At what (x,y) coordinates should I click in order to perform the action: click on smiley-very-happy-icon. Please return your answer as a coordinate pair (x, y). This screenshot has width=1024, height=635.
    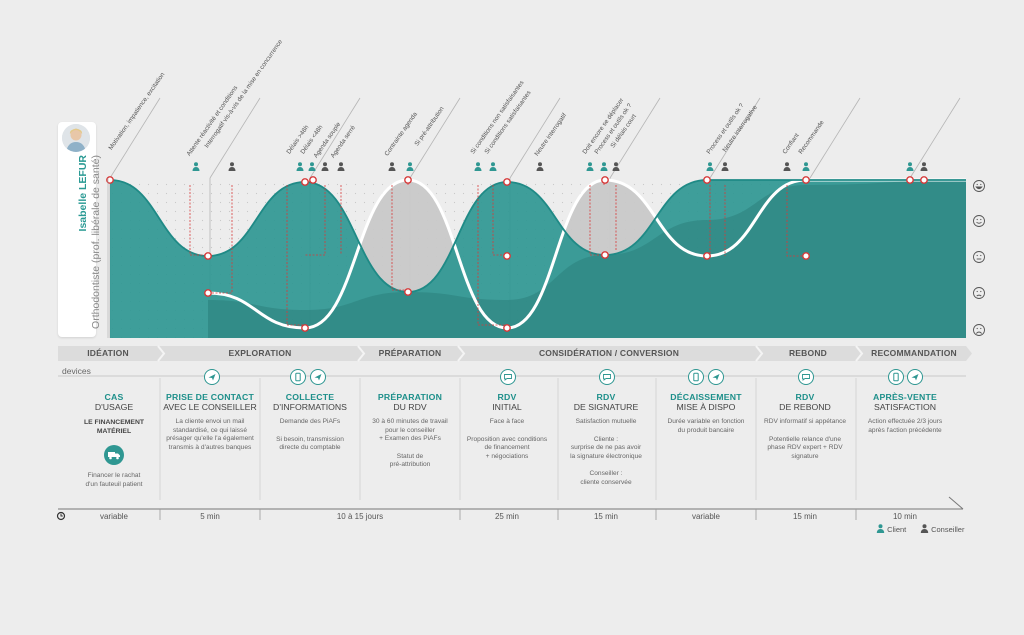
    Looking at the image, I should click on (979, 186).